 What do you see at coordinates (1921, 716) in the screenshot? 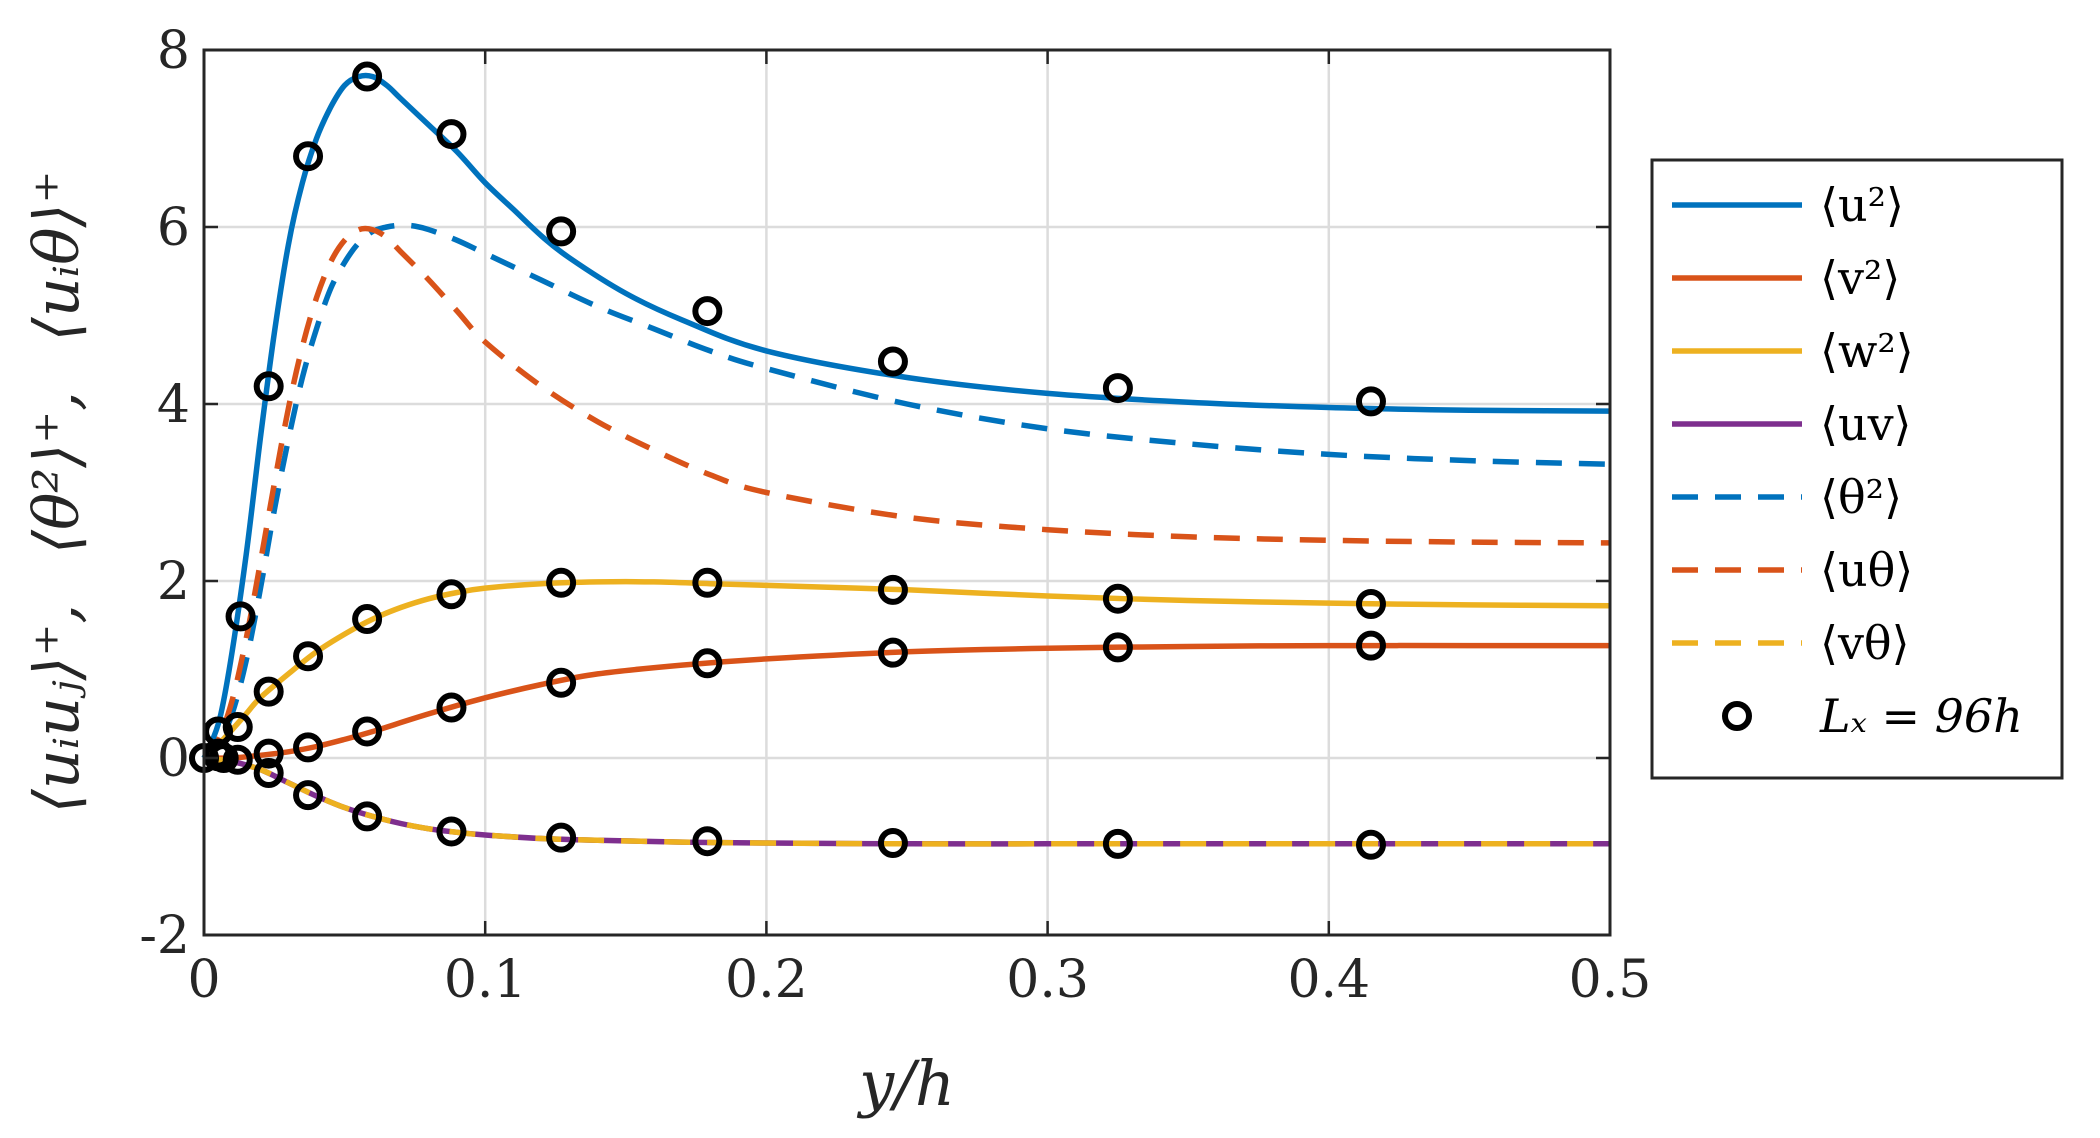
I see `legend-label: Lₓ = 96h` at bounding box center [1921, 716].